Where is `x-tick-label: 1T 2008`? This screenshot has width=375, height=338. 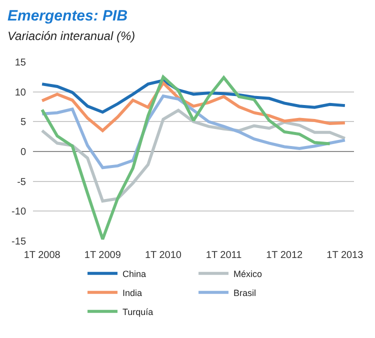 x-tick-label: 1T 2008 is located at coordinates (42, 255).